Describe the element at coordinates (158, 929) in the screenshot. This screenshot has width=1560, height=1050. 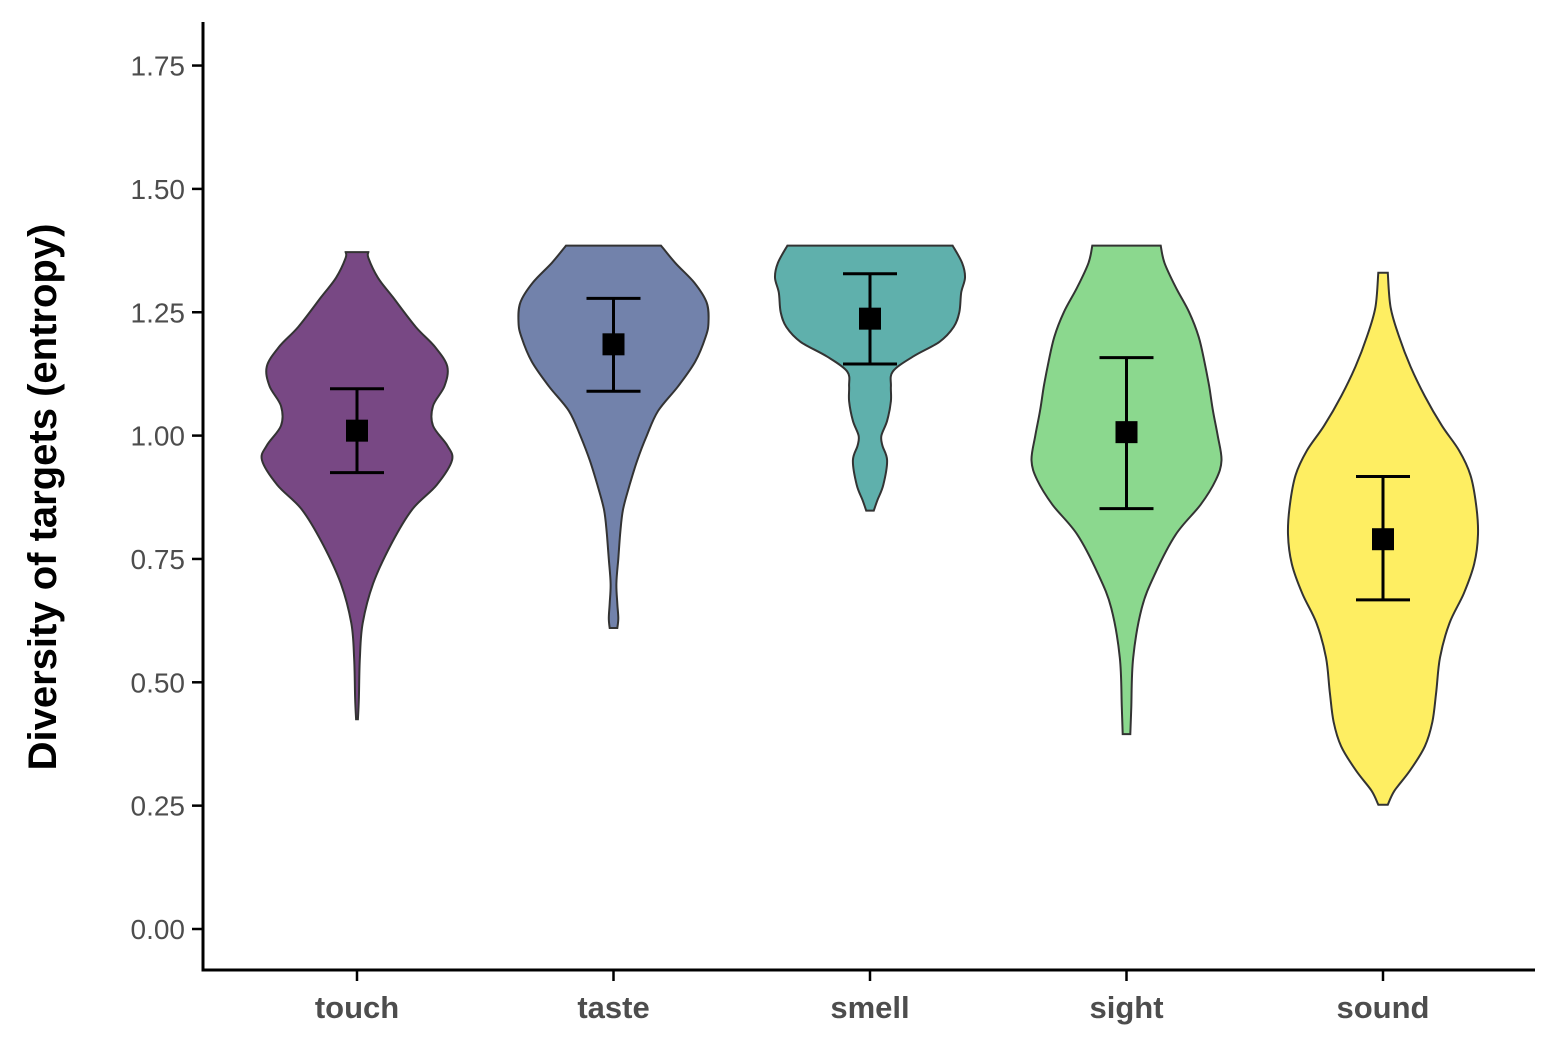
I see `y-tick-label: 0.00` at that location.